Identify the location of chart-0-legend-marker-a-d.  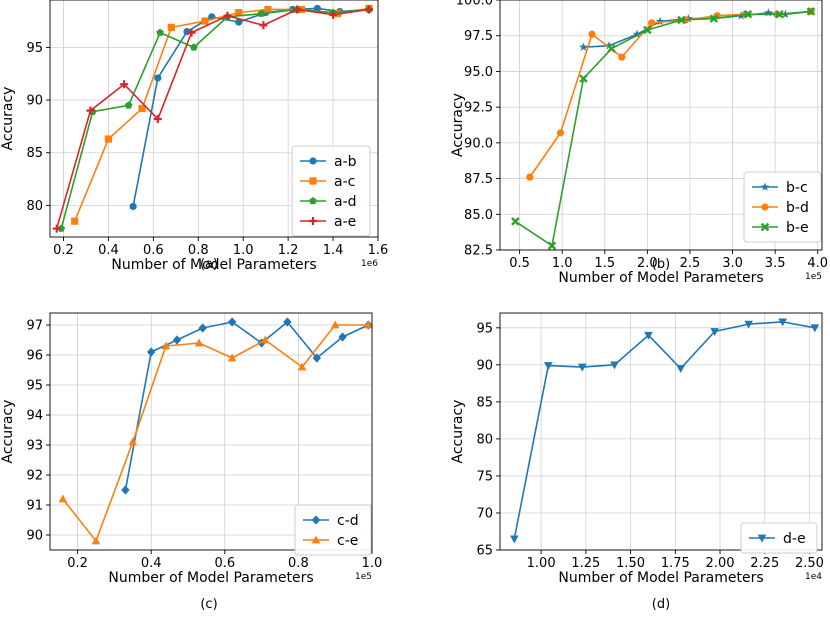
(313, 201).